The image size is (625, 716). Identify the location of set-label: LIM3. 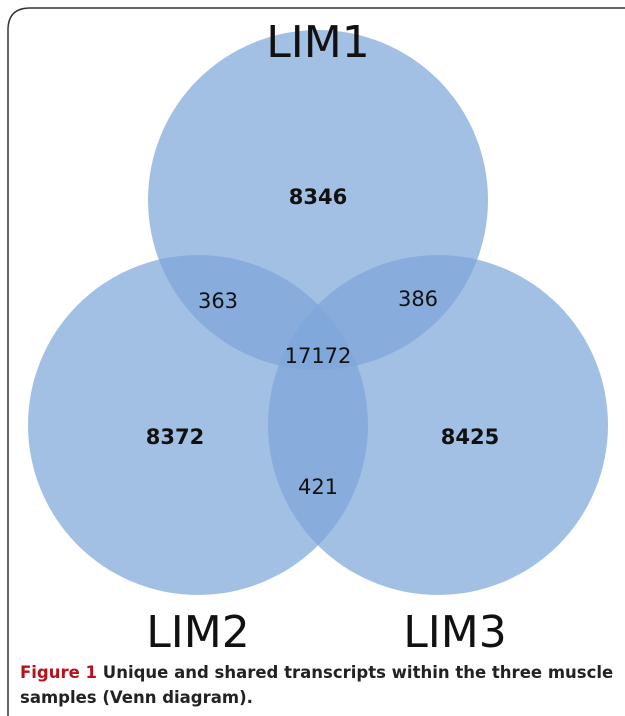
(454, 632).